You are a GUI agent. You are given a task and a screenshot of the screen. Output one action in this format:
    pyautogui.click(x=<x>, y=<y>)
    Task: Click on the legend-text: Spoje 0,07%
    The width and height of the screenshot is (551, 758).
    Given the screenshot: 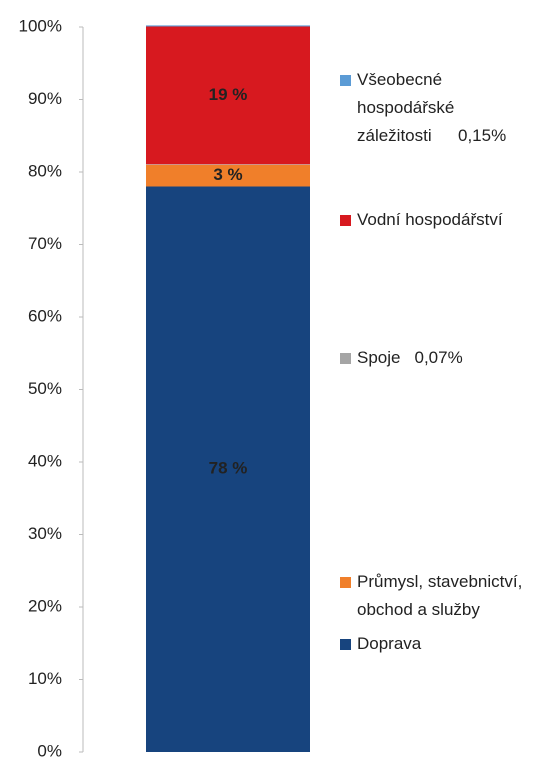 What is the action you would take?
    pyautogui.click(x=448, y=358)
    